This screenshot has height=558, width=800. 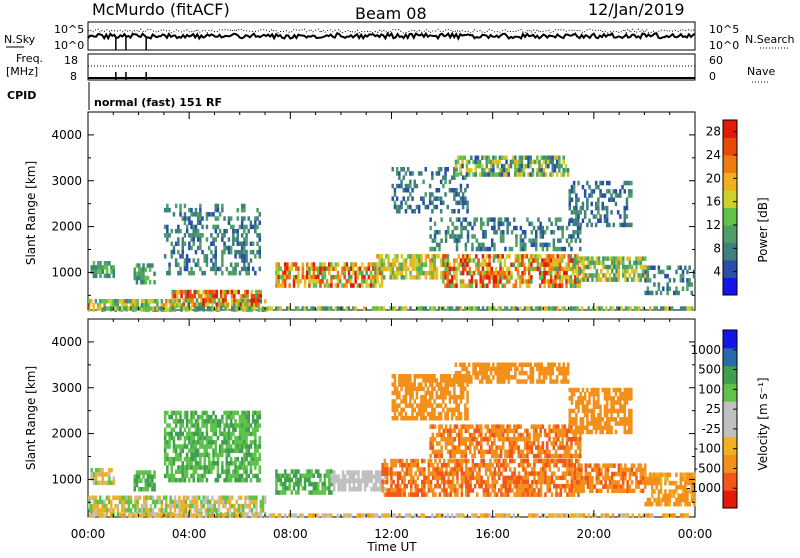 What do you see at coordinates (391, 39) in the screenshot?
I see `nsky-trace` at bounding box center [391, 39].